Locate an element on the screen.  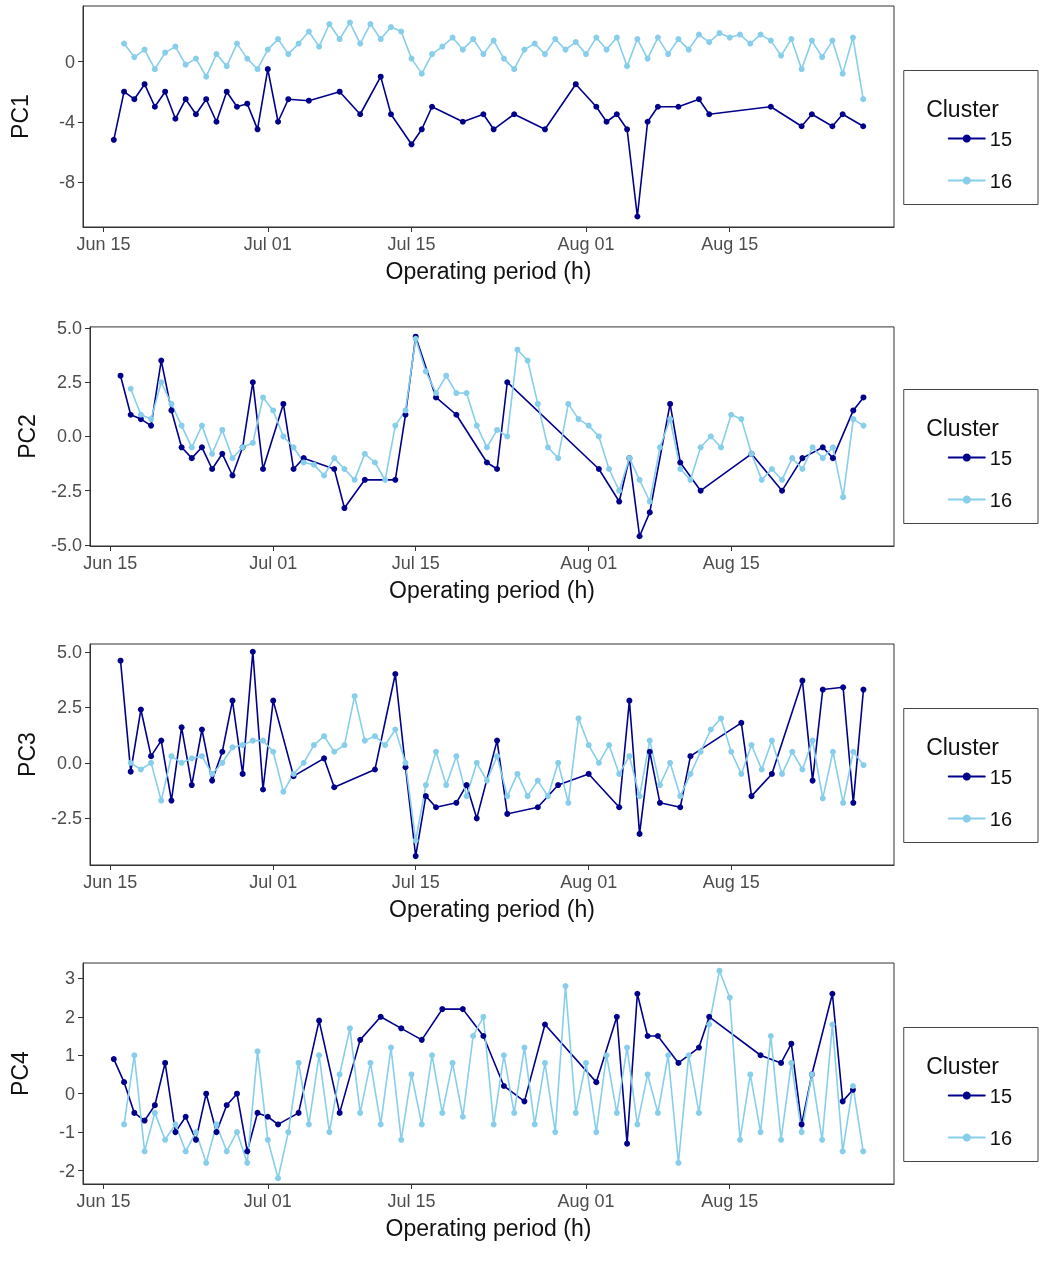
y-tick-label: -5.0 is located at coordinates (66, 544).